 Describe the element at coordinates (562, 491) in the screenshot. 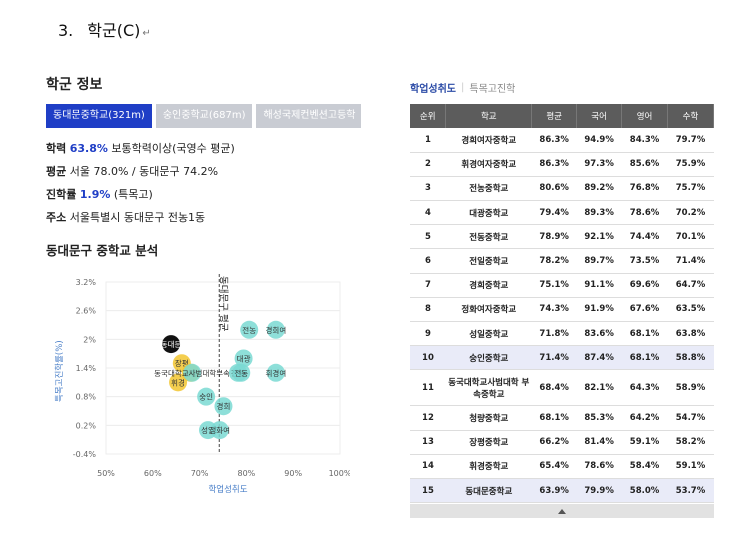

I see `table-row: 15 동대문중학교 63.9% 79.9% 58.0% 53.7%` at that location.